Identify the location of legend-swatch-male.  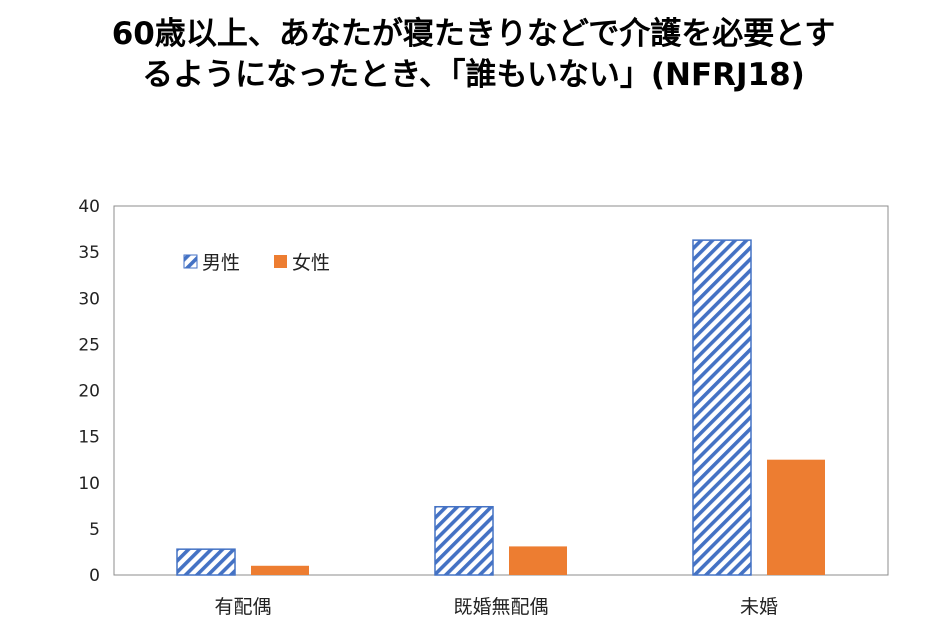
(190, 261).